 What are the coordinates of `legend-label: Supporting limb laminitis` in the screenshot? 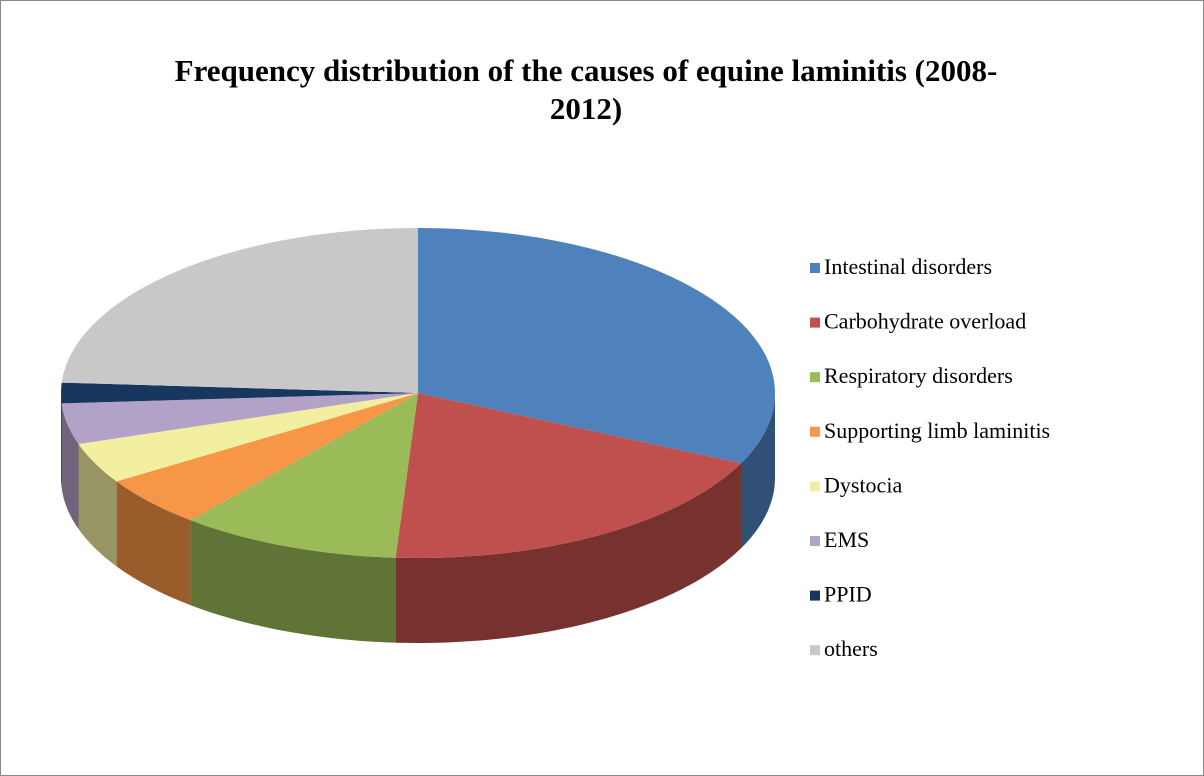 It's located at (937, 430).